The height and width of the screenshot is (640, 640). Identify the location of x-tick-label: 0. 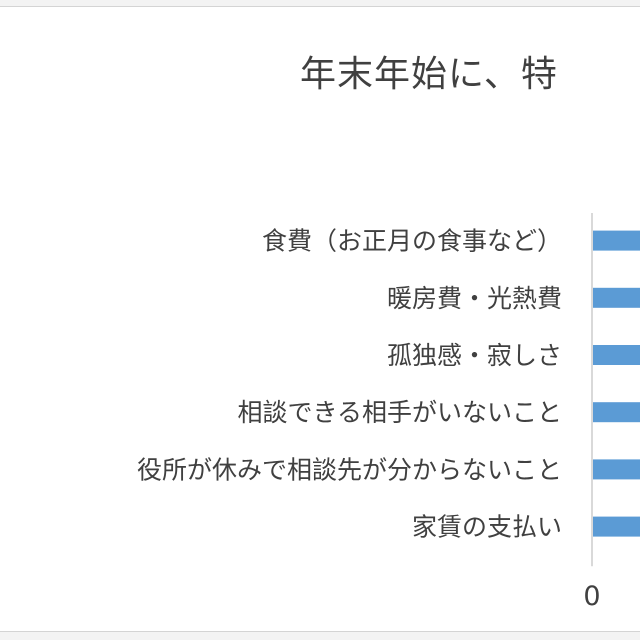
(591, 596).